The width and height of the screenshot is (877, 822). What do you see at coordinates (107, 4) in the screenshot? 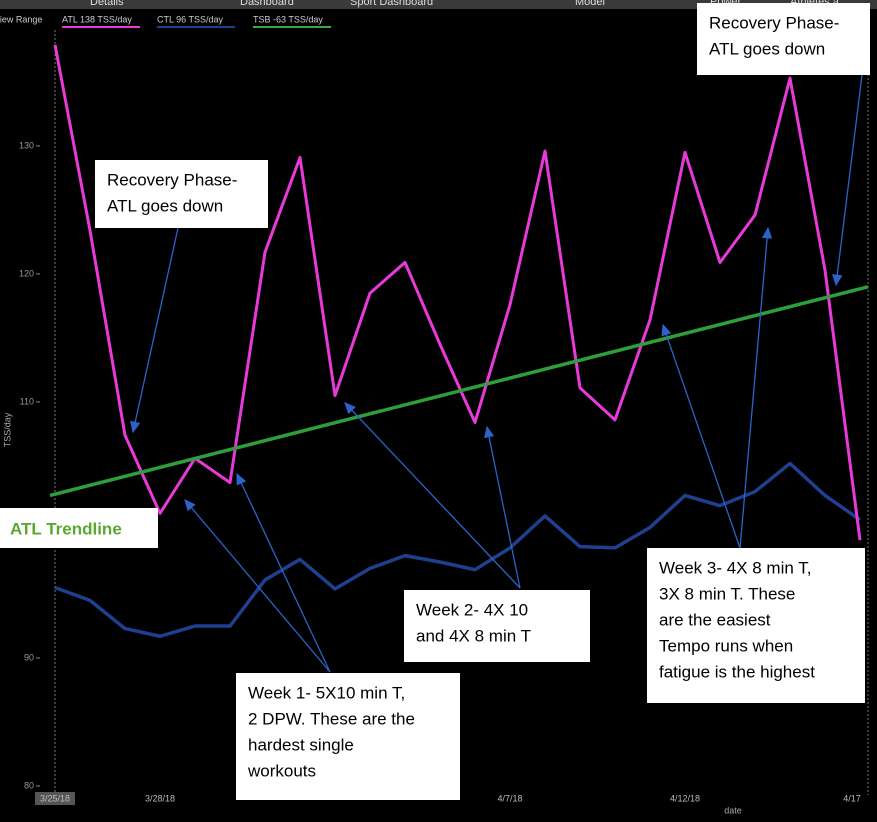
I see `tab: Details` at bounding box center [107, 4].